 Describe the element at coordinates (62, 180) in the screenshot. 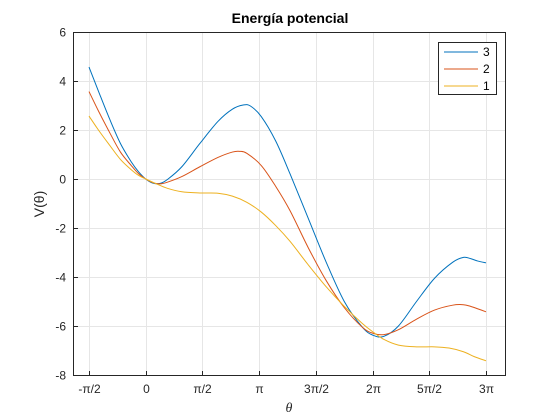

I see `y-tick-label: 0` at that location.